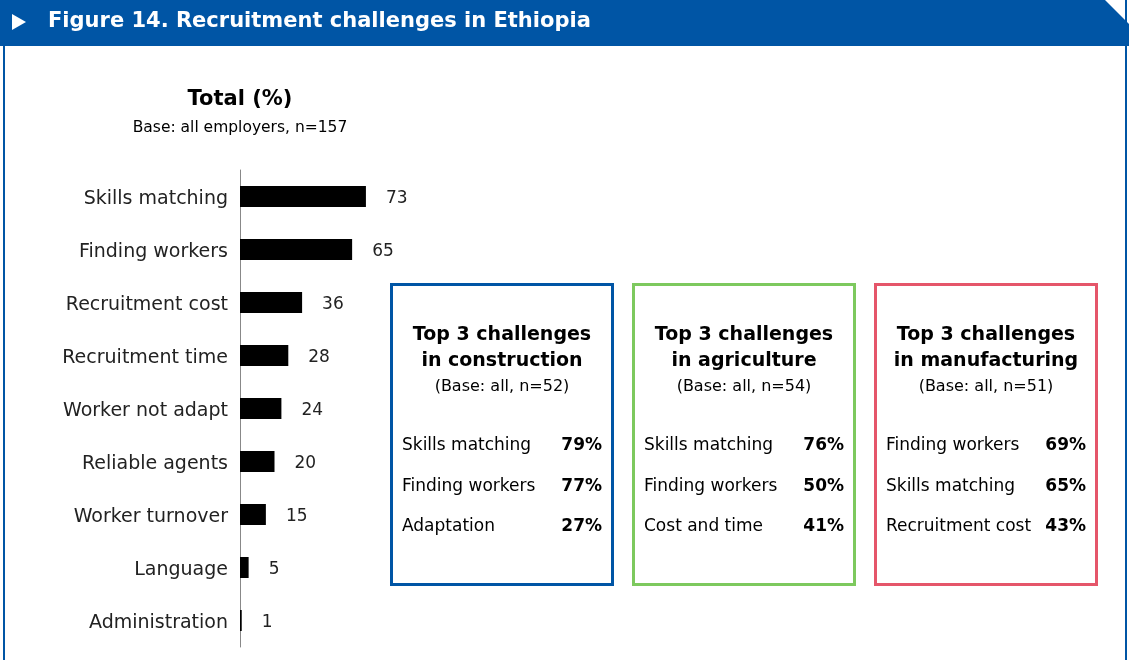  Describe the element at coordinates (145, 408) in the screenshot. I see `y-tick-label: Worker not adapt` at that location.